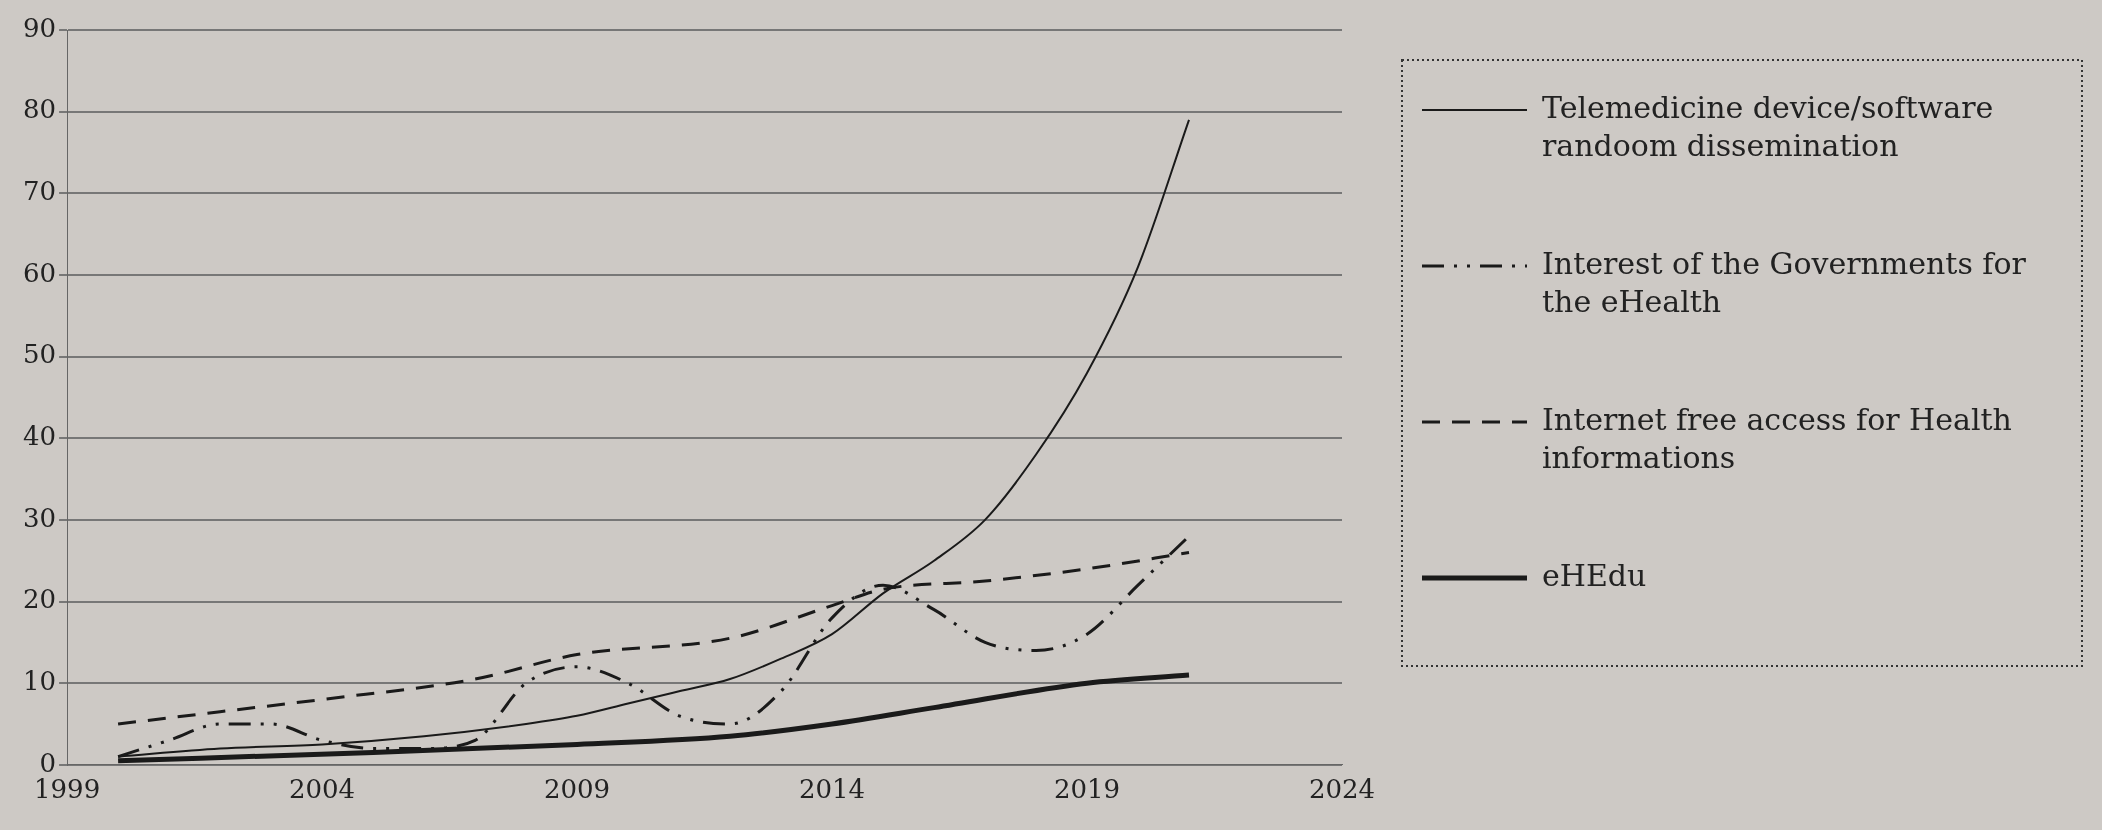  Describe the element at coordinates (39, 27) in the screenshot. I see `y-tick-label: 90` at that location.